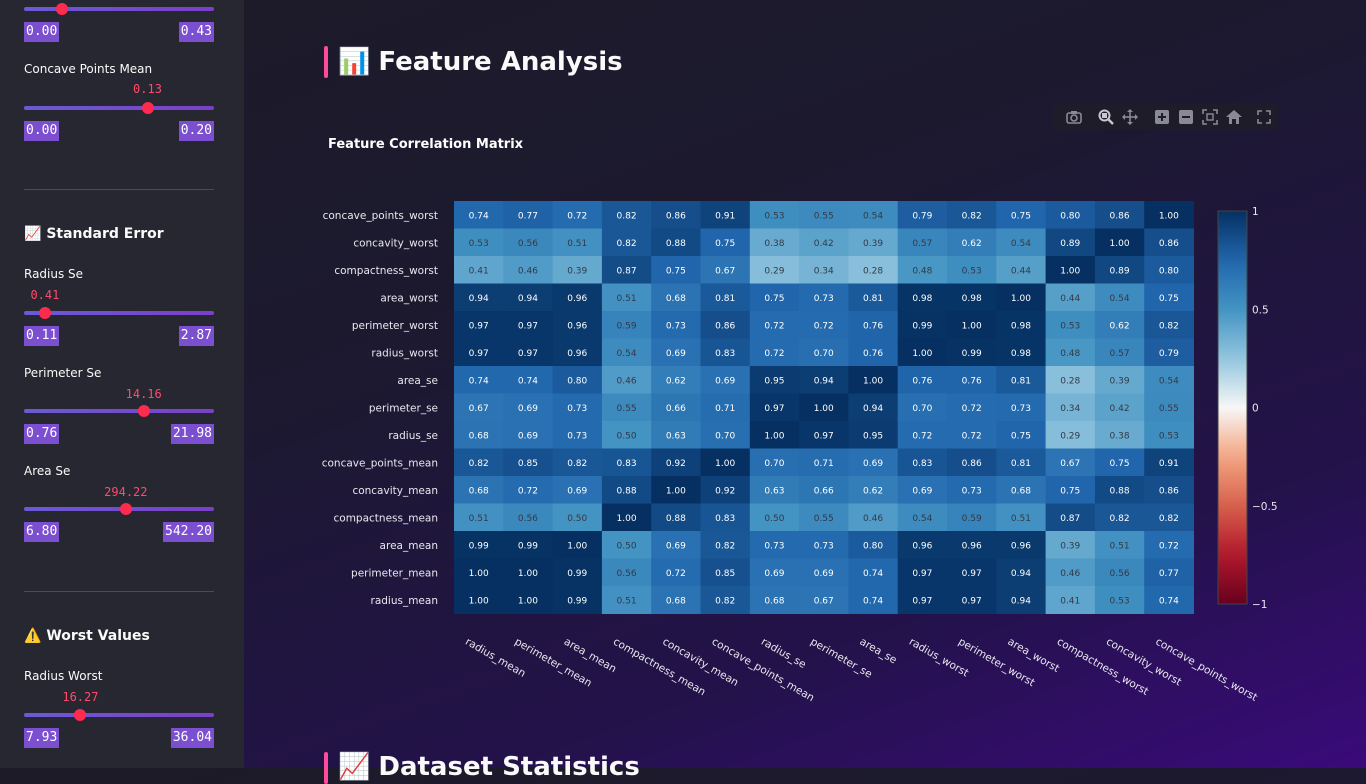 Image resolution: width=1366 pixels, height=784 pixels. What do you see at coordinates (1120, 299) in the screenshot?
I see `cell-label: 0.54` at bounding box center [1120, 299].